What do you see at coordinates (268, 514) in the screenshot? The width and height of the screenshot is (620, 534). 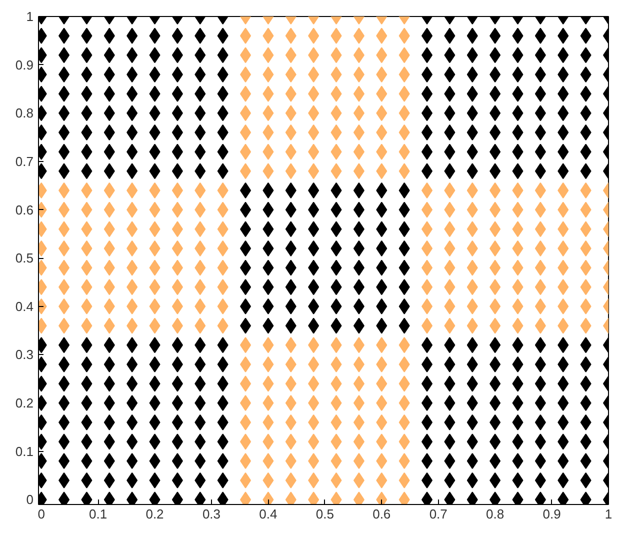 I see `x-tick-label: 0.4` at bounding box center [268, 514].